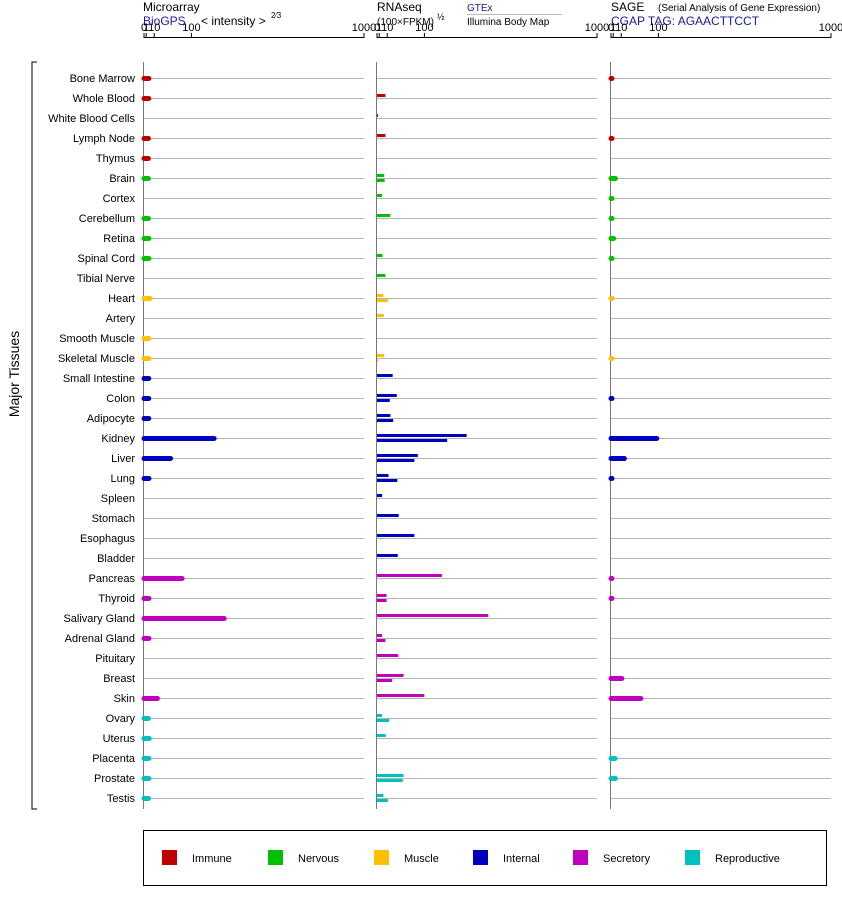  Describe the element at coordinates (97, 339) in the screenshot. I see `tissue-label: Smooth Muscle` at that location.